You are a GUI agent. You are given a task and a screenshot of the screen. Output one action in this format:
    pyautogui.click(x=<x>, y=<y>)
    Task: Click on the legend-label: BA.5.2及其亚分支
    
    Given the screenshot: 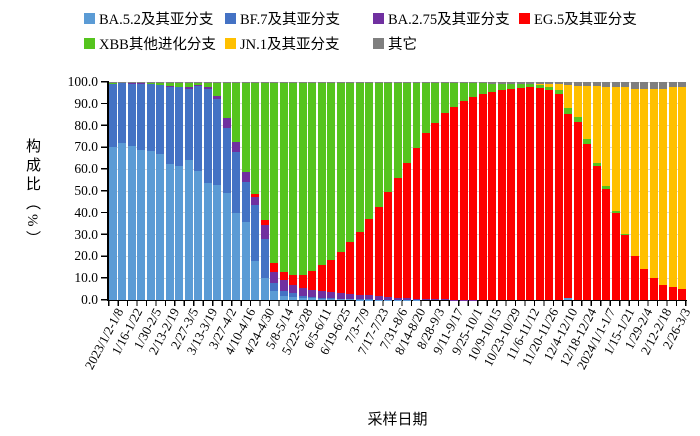 What is the action you would take?
    pyautogui.click(x=156, y=20)
    